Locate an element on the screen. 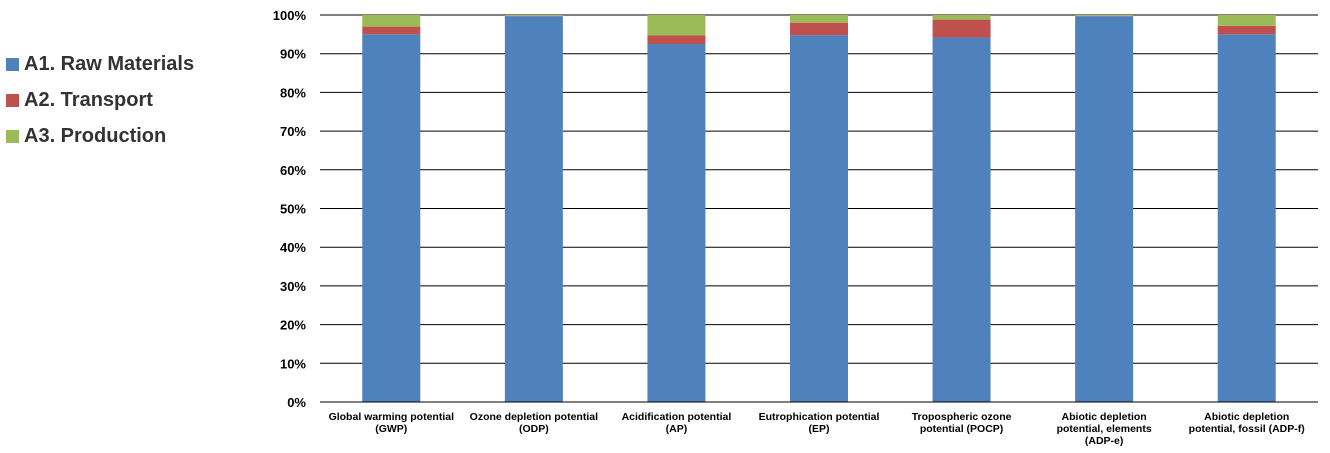 The image size is (1330, 453). x-tick-label: potential, fossil (ADP-f) is located at coordinates (1247, 429).